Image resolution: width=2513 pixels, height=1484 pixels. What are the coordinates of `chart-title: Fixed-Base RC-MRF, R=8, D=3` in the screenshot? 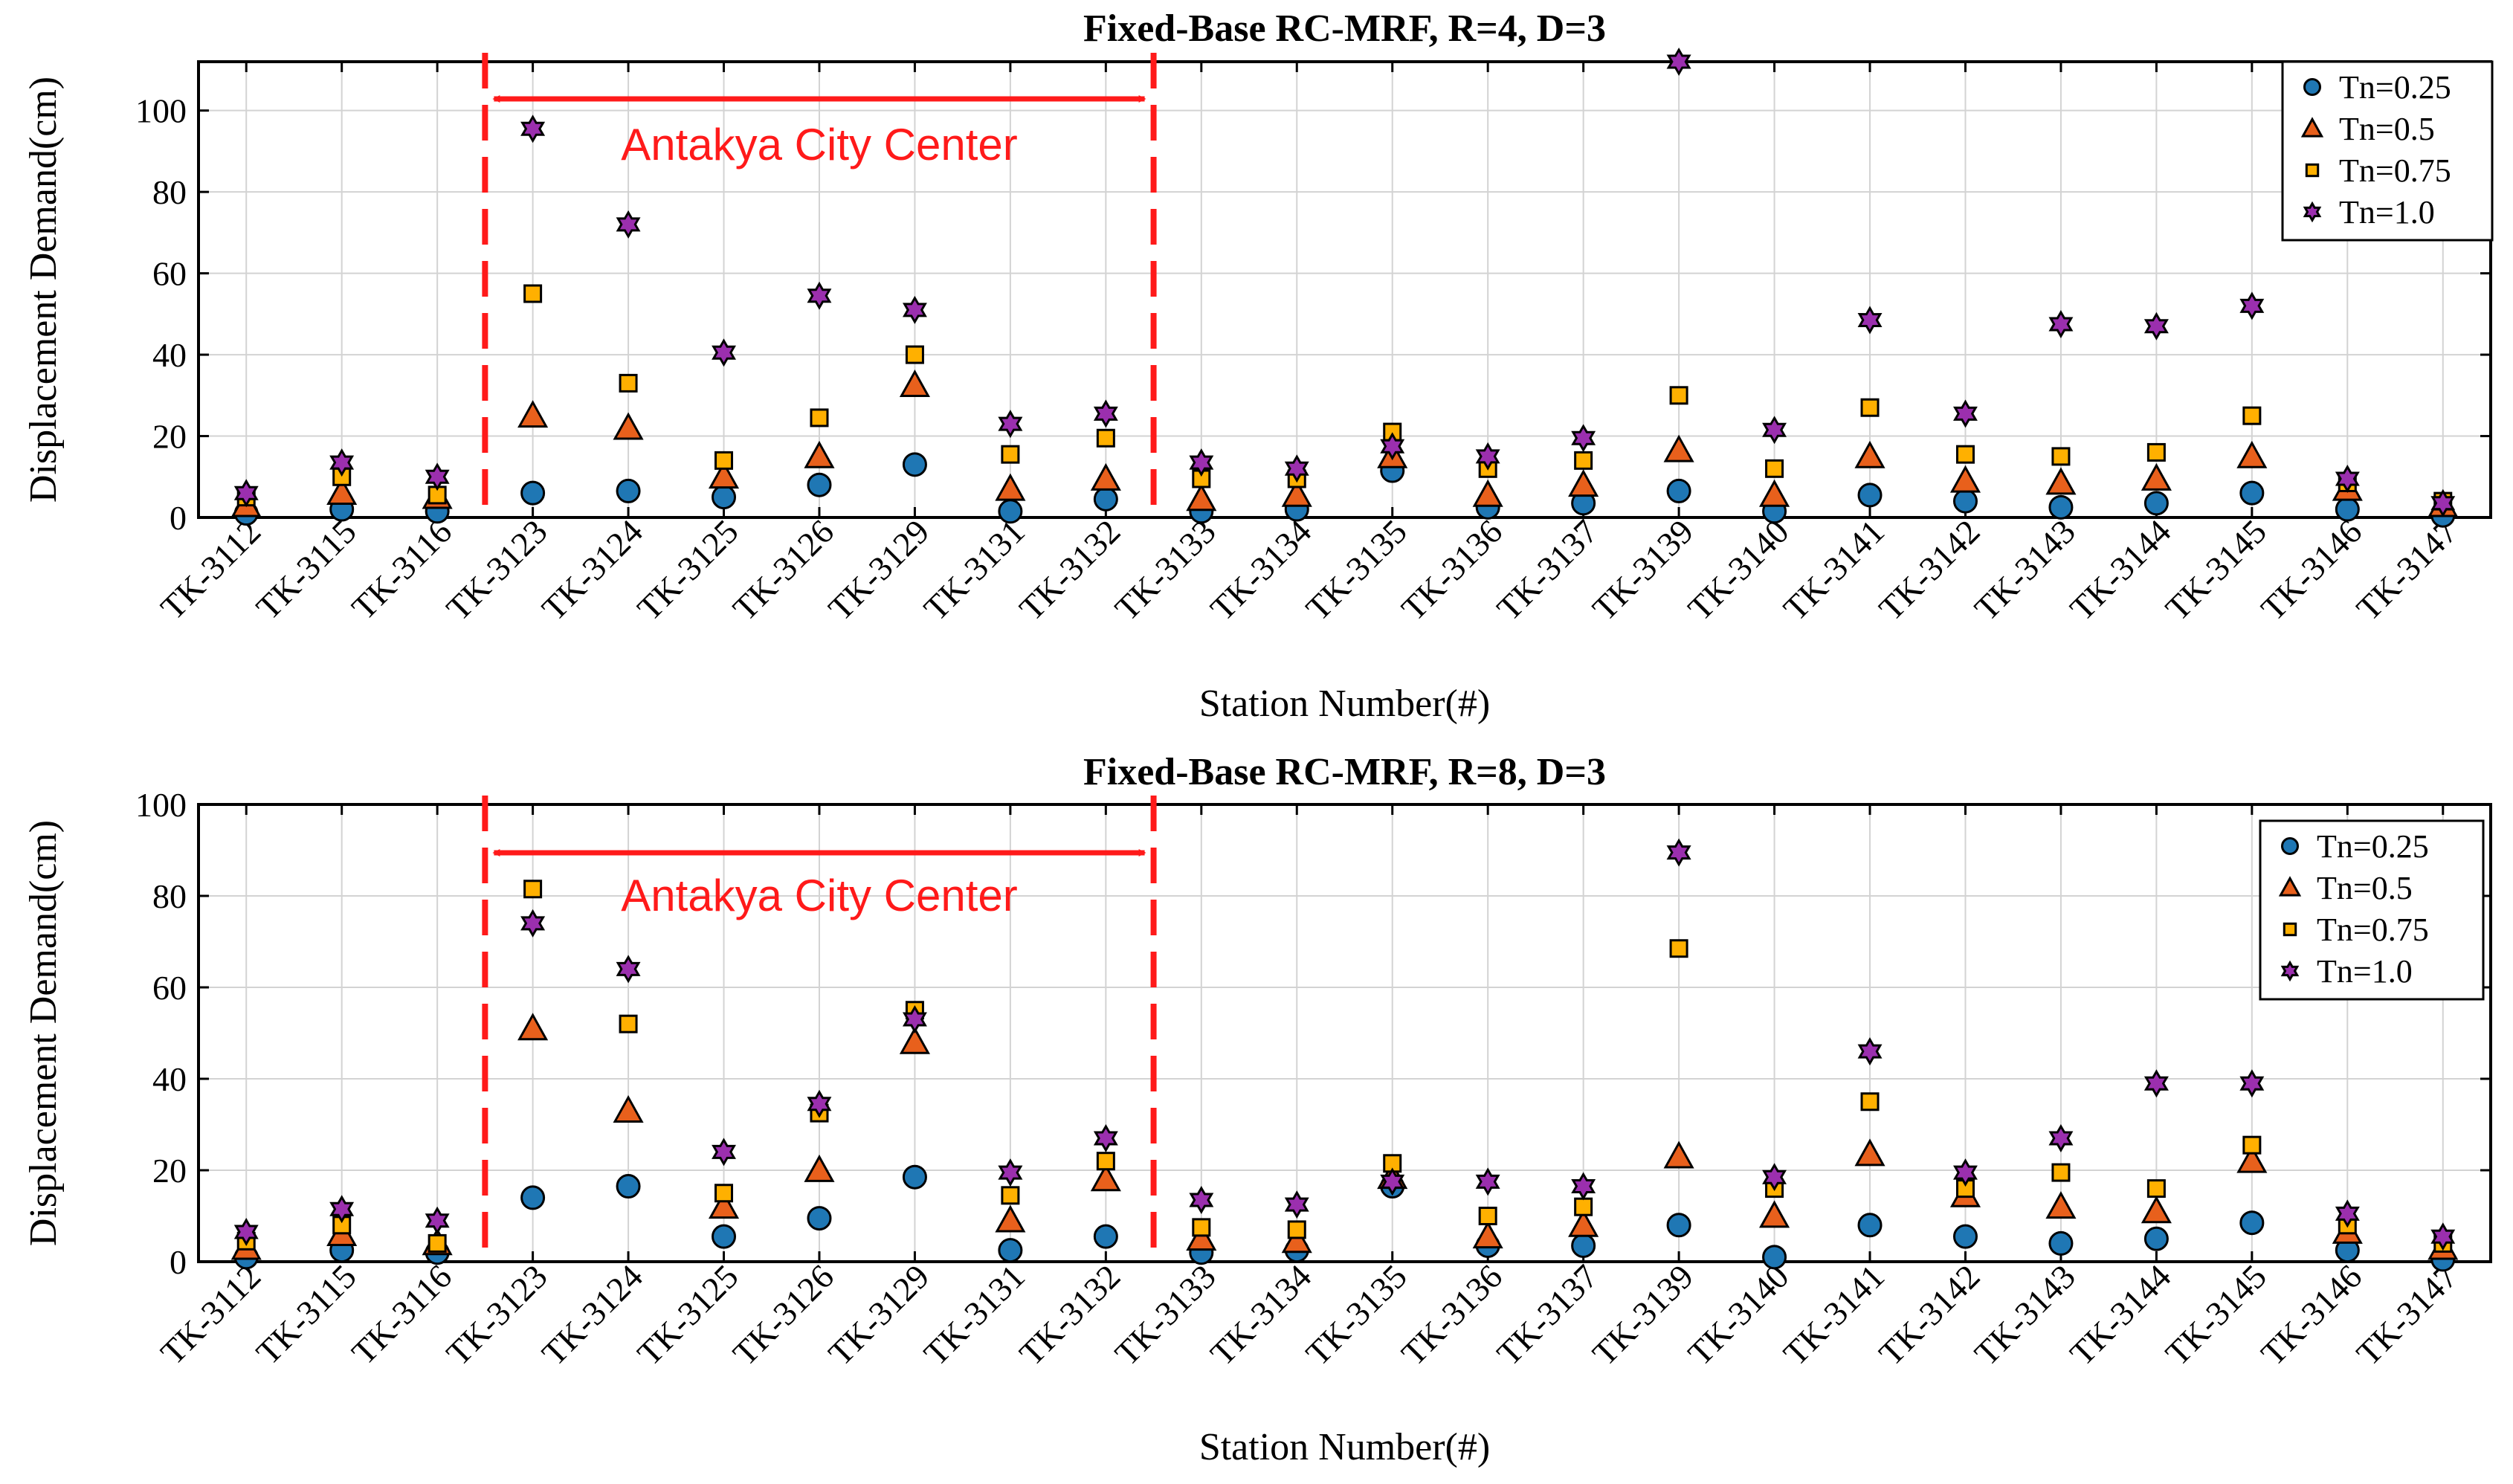 It's located at (1344, 772).